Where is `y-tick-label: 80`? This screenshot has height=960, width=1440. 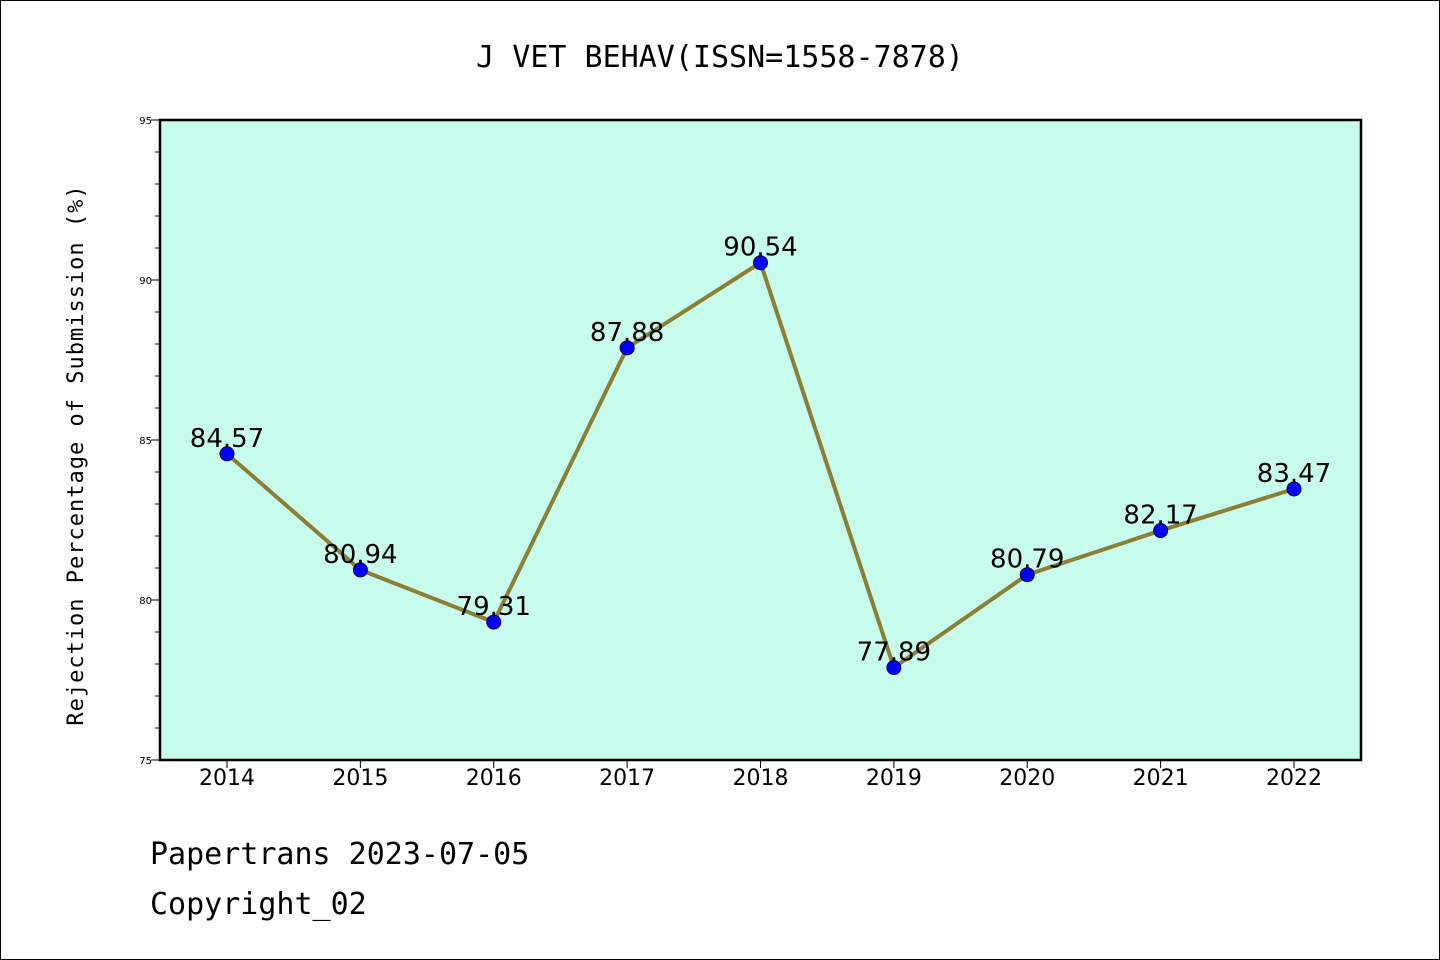 y-tick-label: 80 is located at coordinates (145, 601).